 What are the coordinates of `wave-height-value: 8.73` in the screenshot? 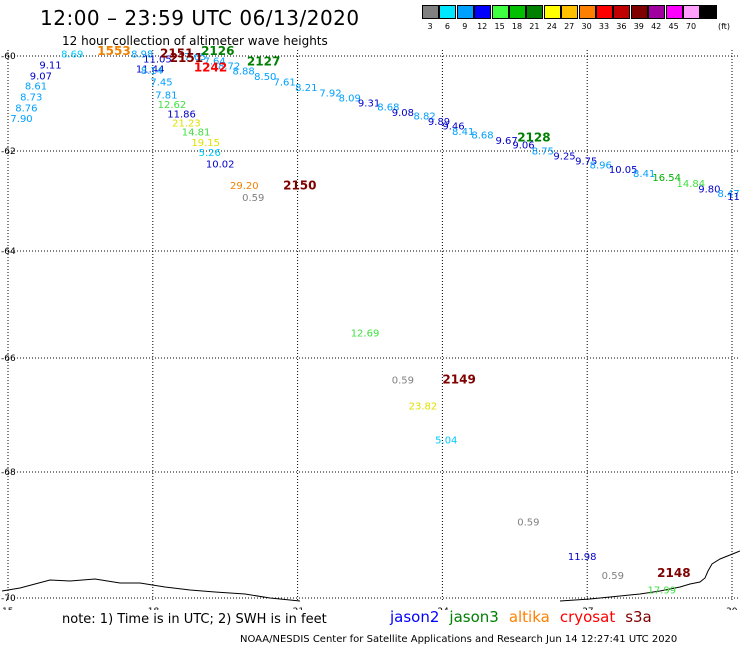 It's located at (31, 98).